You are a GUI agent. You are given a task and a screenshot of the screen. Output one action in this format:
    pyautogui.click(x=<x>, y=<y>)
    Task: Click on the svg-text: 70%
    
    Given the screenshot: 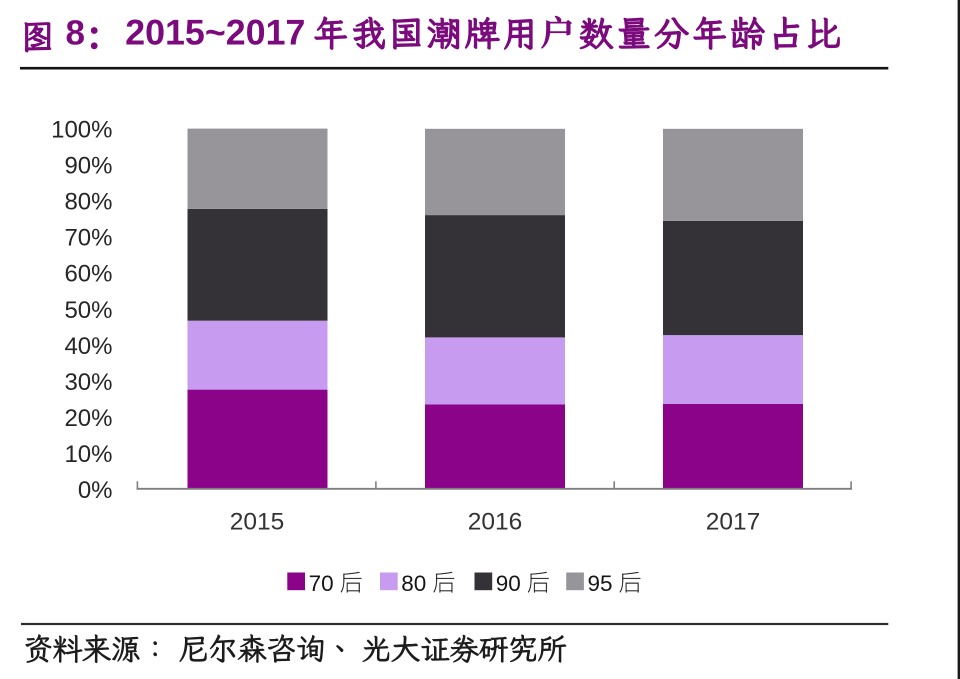 What is the action you would take?
    pyautogui.click(x=88, y=238)
    